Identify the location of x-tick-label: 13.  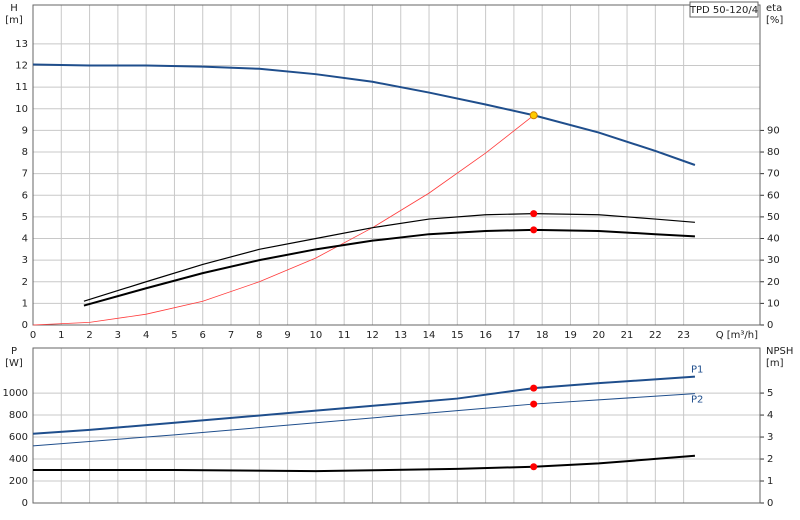
(400, 335).